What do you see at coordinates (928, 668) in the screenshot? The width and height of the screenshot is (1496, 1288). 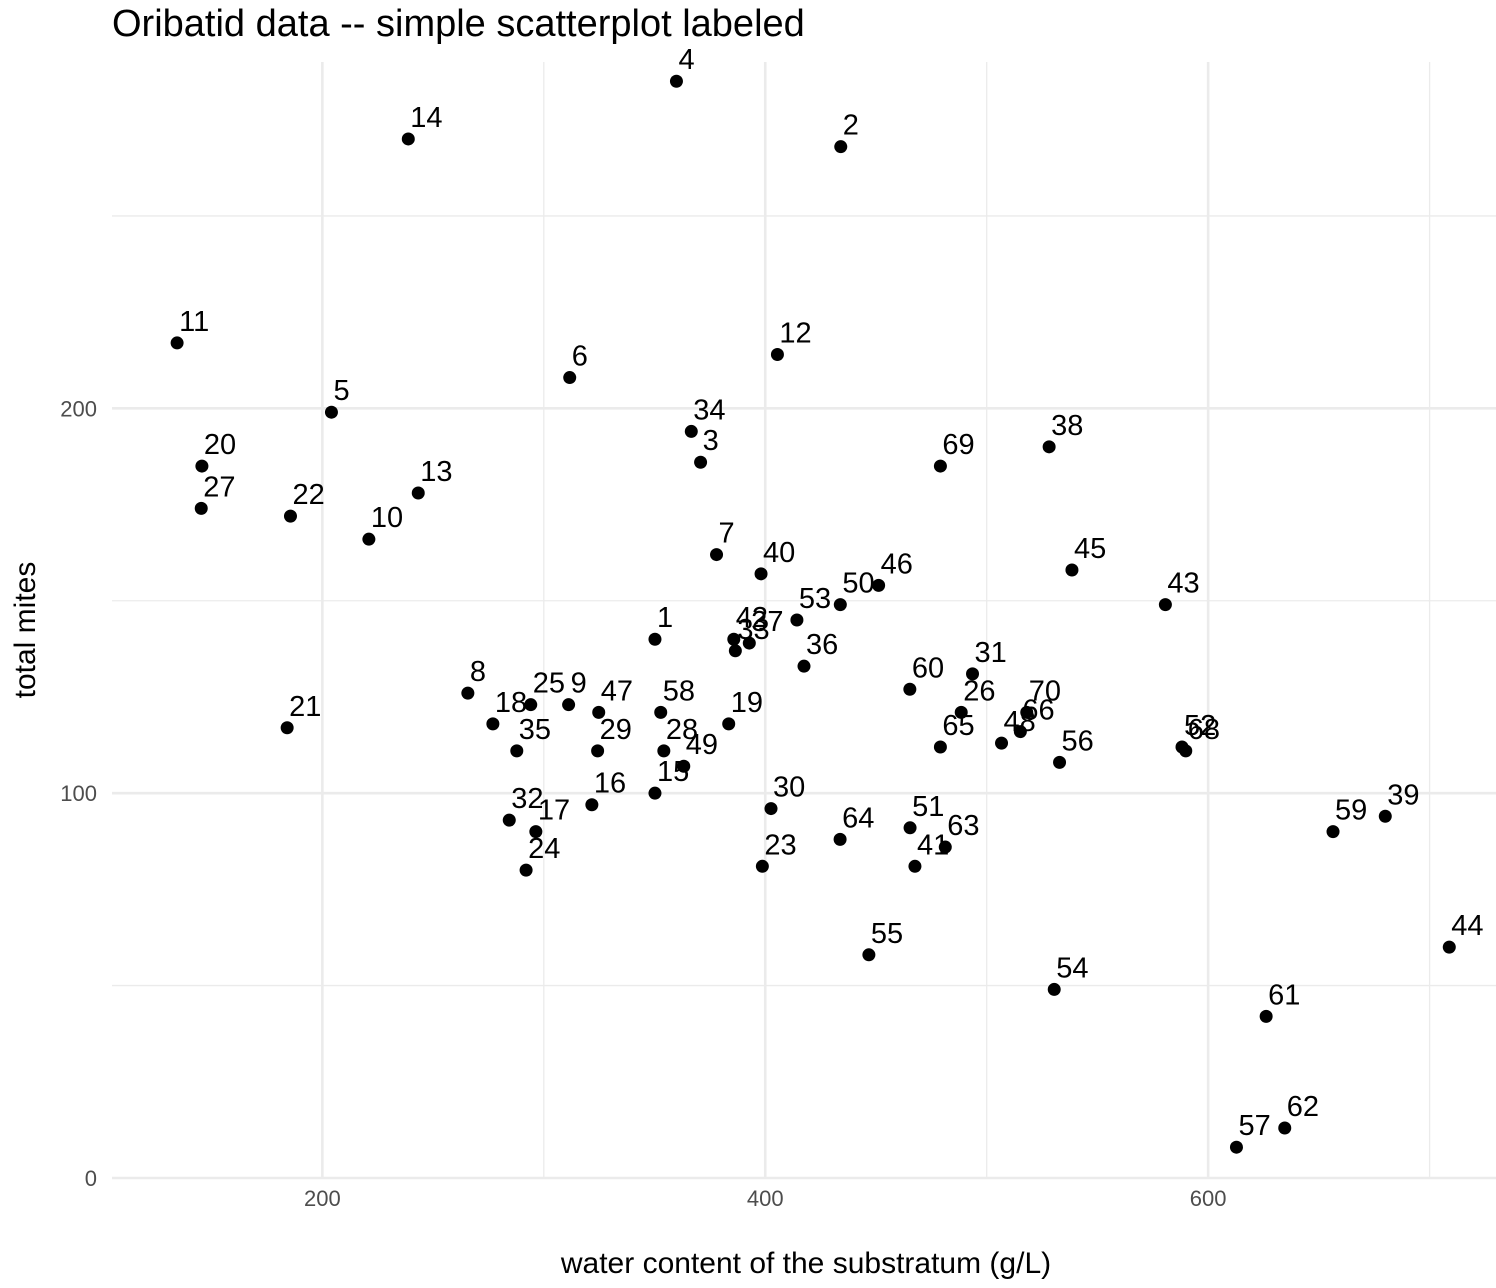 I see `data-label: 60` at bounding box center [928, 668].